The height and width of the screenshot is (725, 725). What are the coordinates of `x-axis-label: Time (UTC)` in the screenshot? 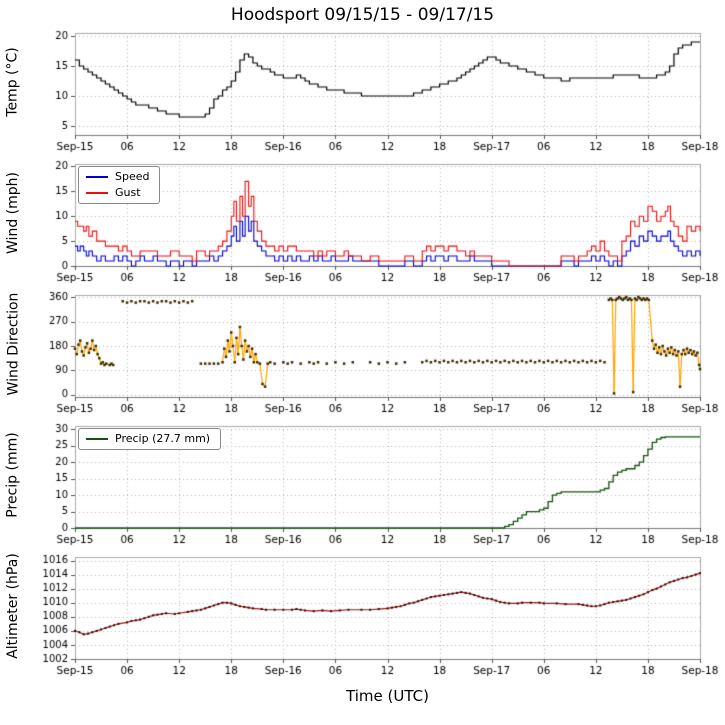 It's located at (387, 696).